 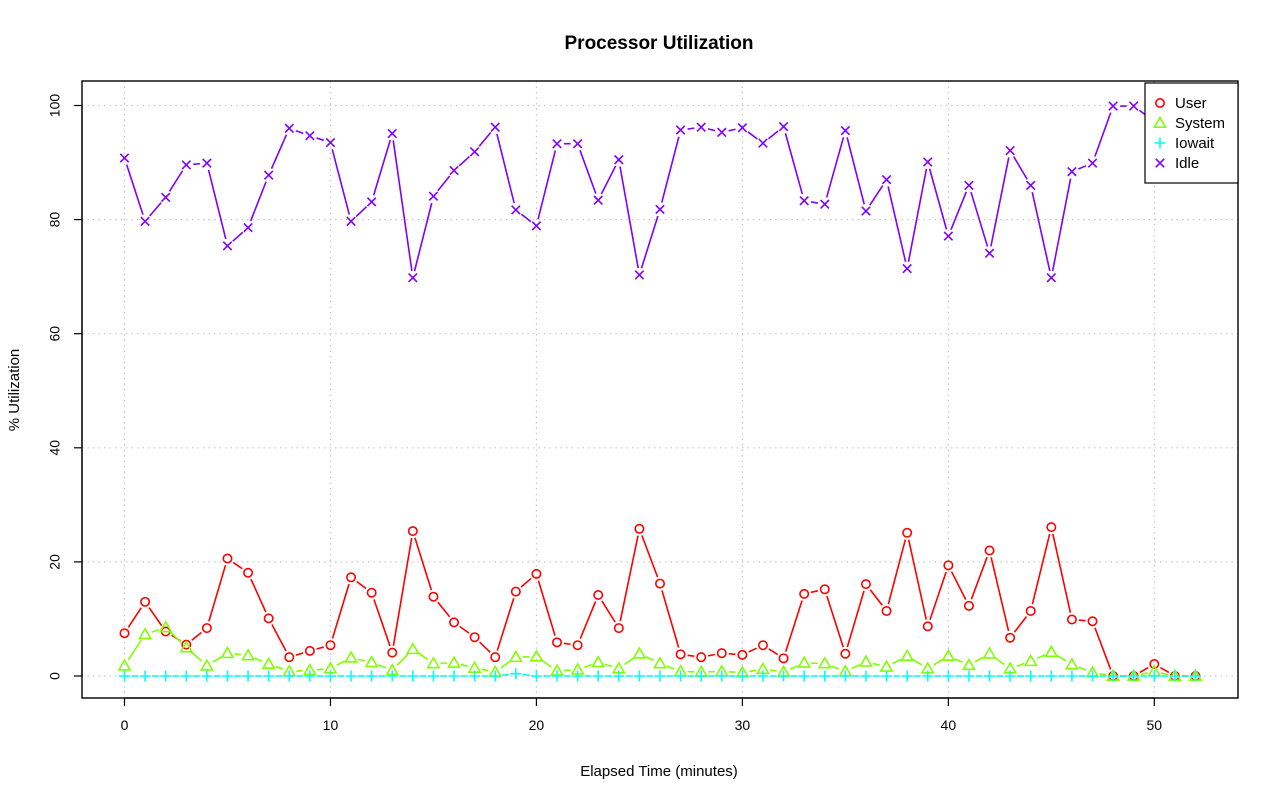 What do you see at coordinates (14, 390) in the screenshot?
I see `y-axis-title: % Utilization` at bounding box center [14, 390].